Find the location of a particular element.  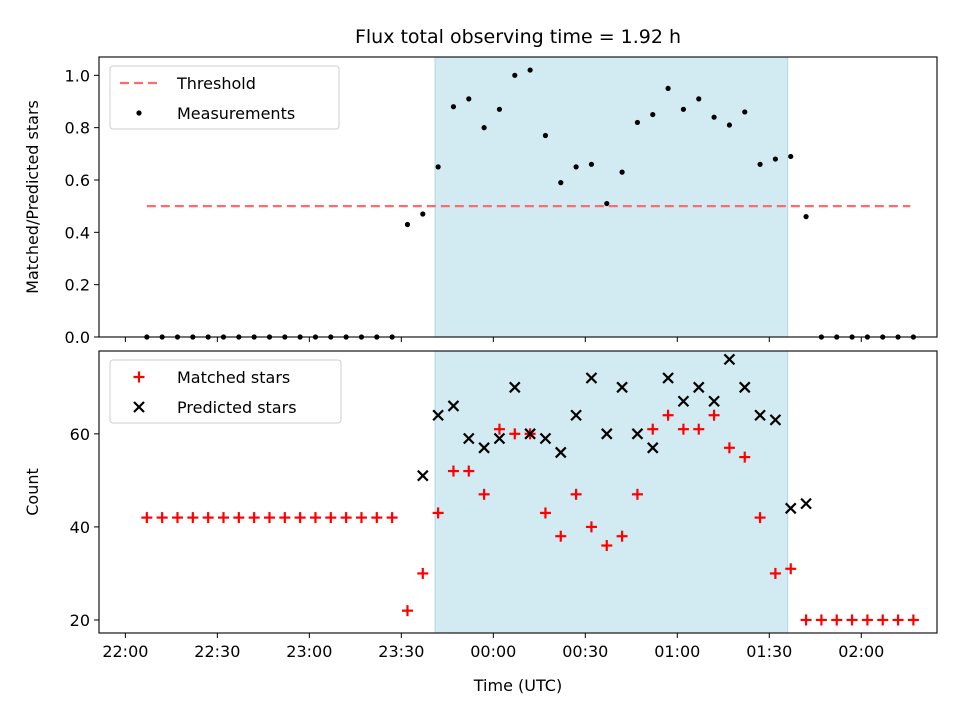

x-tick-label: 22:00 is located at coordinates (125, 651).